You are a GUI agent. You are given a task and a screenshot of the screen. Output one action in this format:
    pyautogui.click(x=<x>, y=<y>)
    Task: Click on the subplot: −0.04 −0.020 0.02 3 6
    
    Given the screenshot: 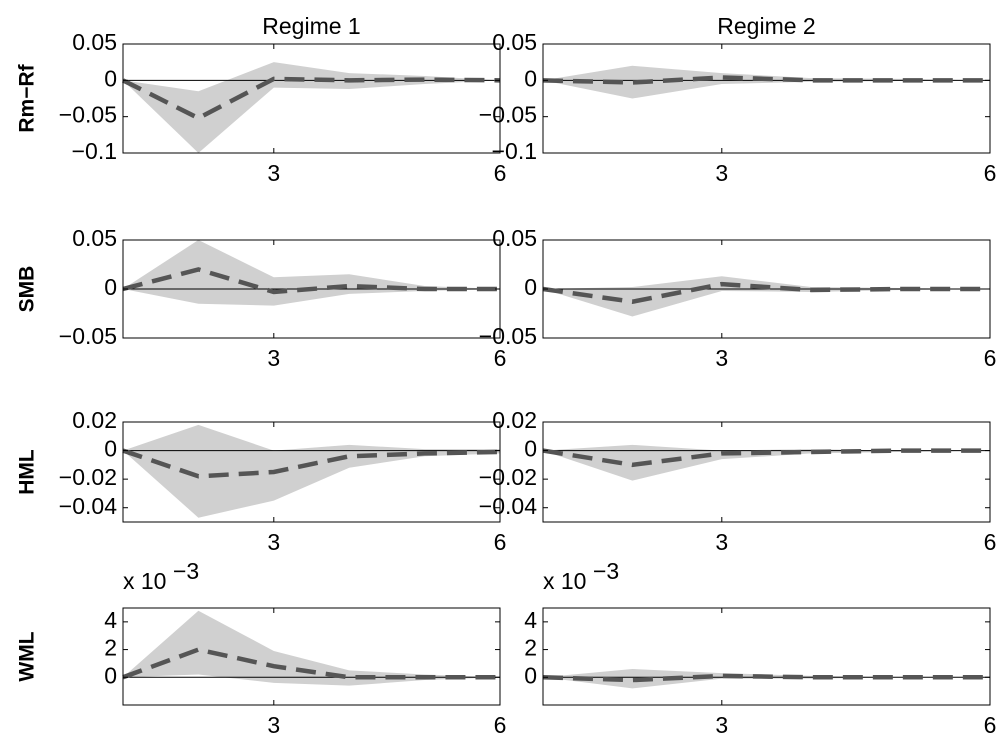 What is the action you would take?
    pyautogui.click(x=738, y=481)
    